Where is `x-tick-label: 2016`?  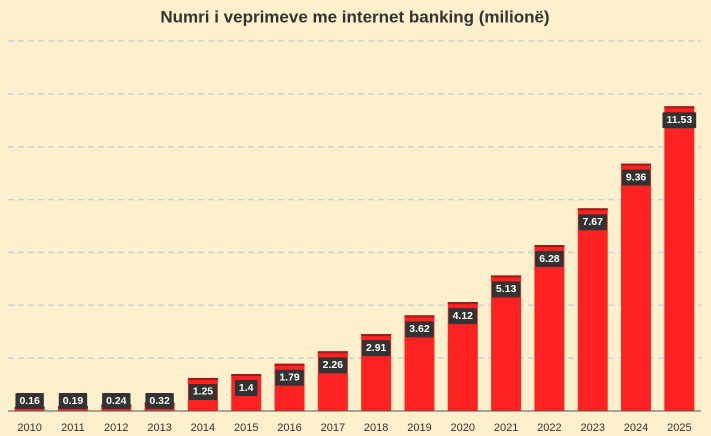 x-tick-label: 2016 is located at coordinates (289, 428).